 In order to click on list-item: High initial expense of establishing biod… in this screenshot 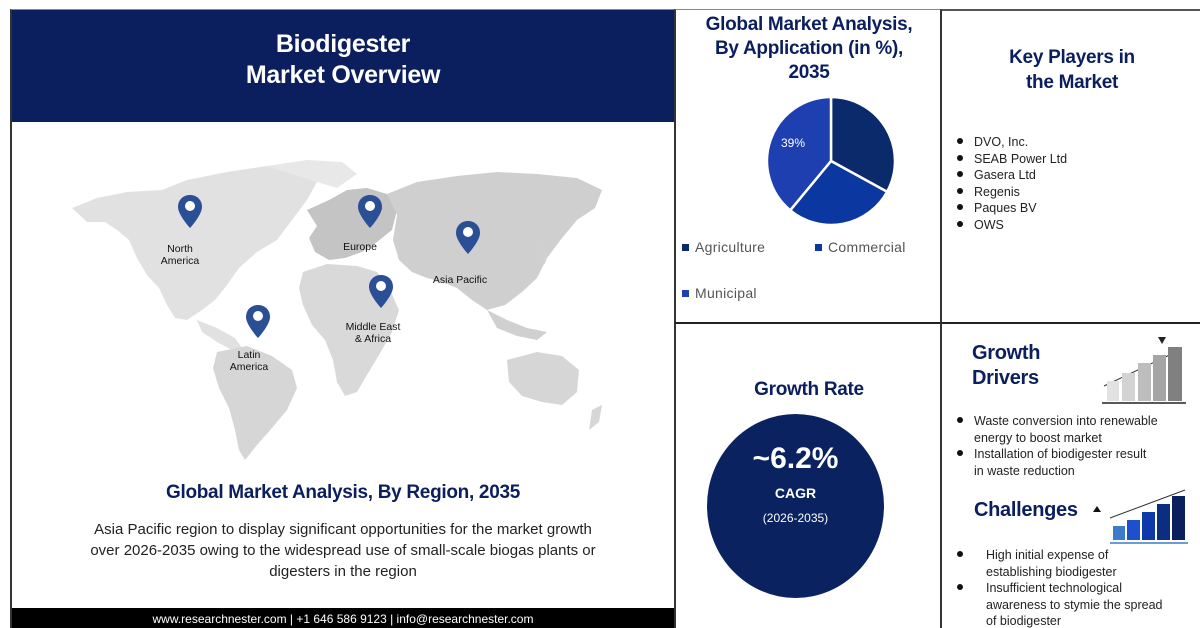, I will do `click(1076, 563)`.